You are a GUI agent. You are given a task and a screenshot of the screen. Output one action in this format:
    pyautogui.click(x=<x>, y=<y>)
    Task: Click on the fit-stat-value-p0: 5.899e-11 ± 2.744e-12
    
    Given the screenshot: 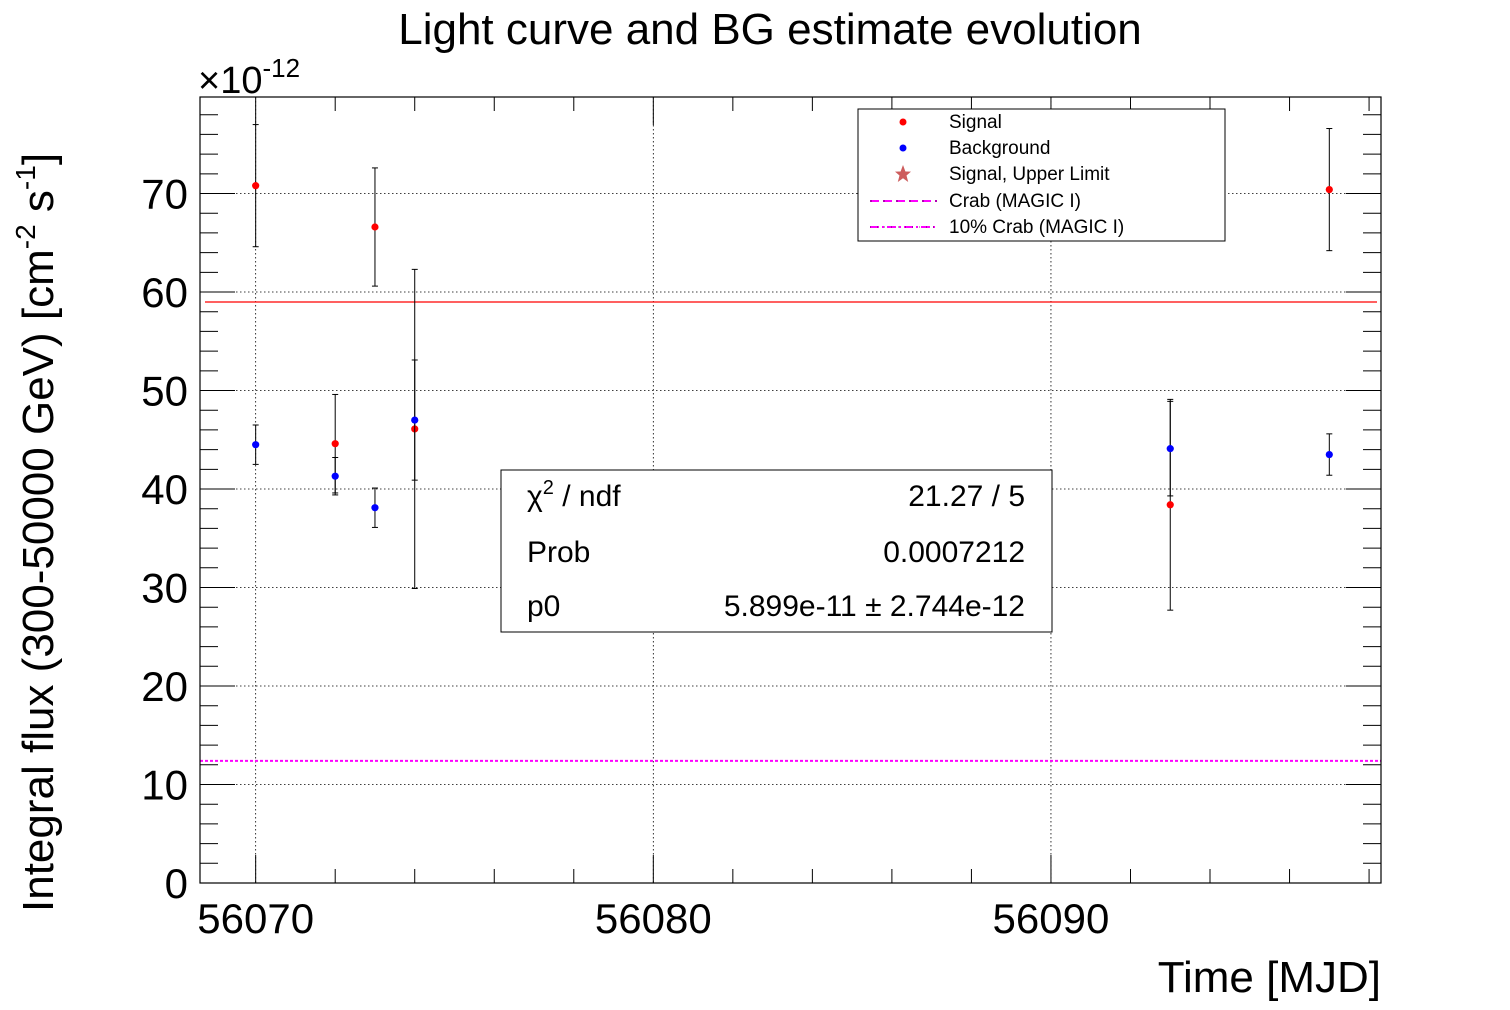 What is the action you would take?
    pyautogui.click(x=874, y=606)
    